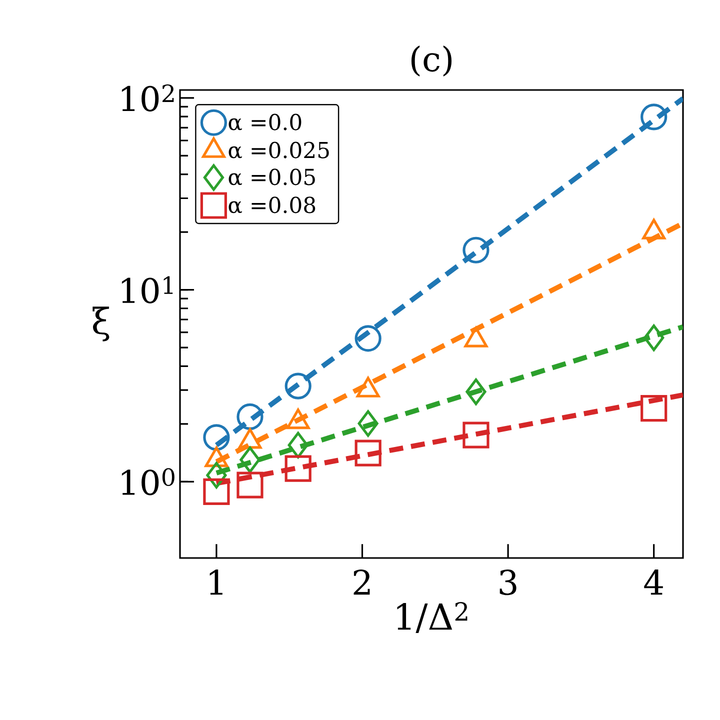 The height and width of the screenshot is (720, 720). I want to click on y-tick-label: 10$^{2}$, so click(148, 98).